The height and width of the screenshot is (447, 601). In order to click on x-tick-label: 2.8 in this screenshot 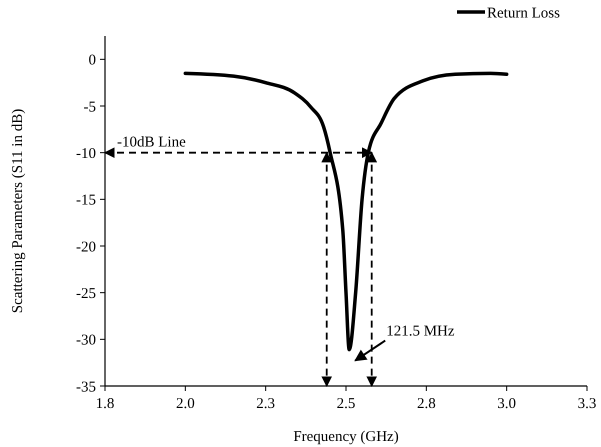, I will do `click(426, 404)`.